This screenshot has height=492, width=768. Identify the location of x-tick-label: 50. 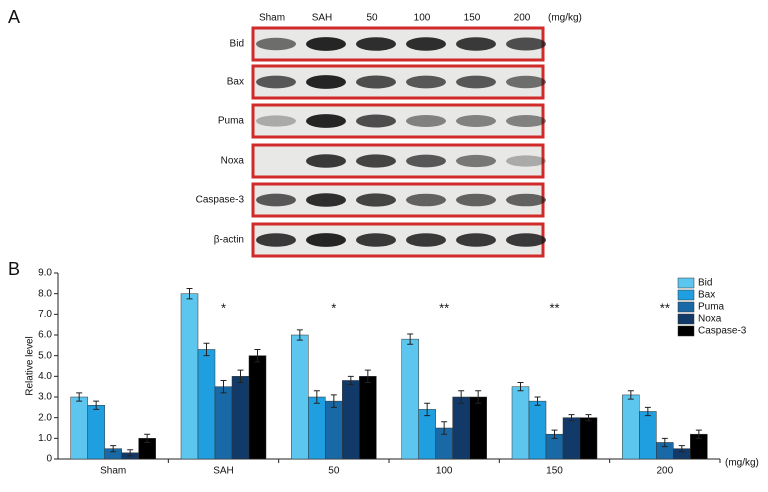
(334, 471).